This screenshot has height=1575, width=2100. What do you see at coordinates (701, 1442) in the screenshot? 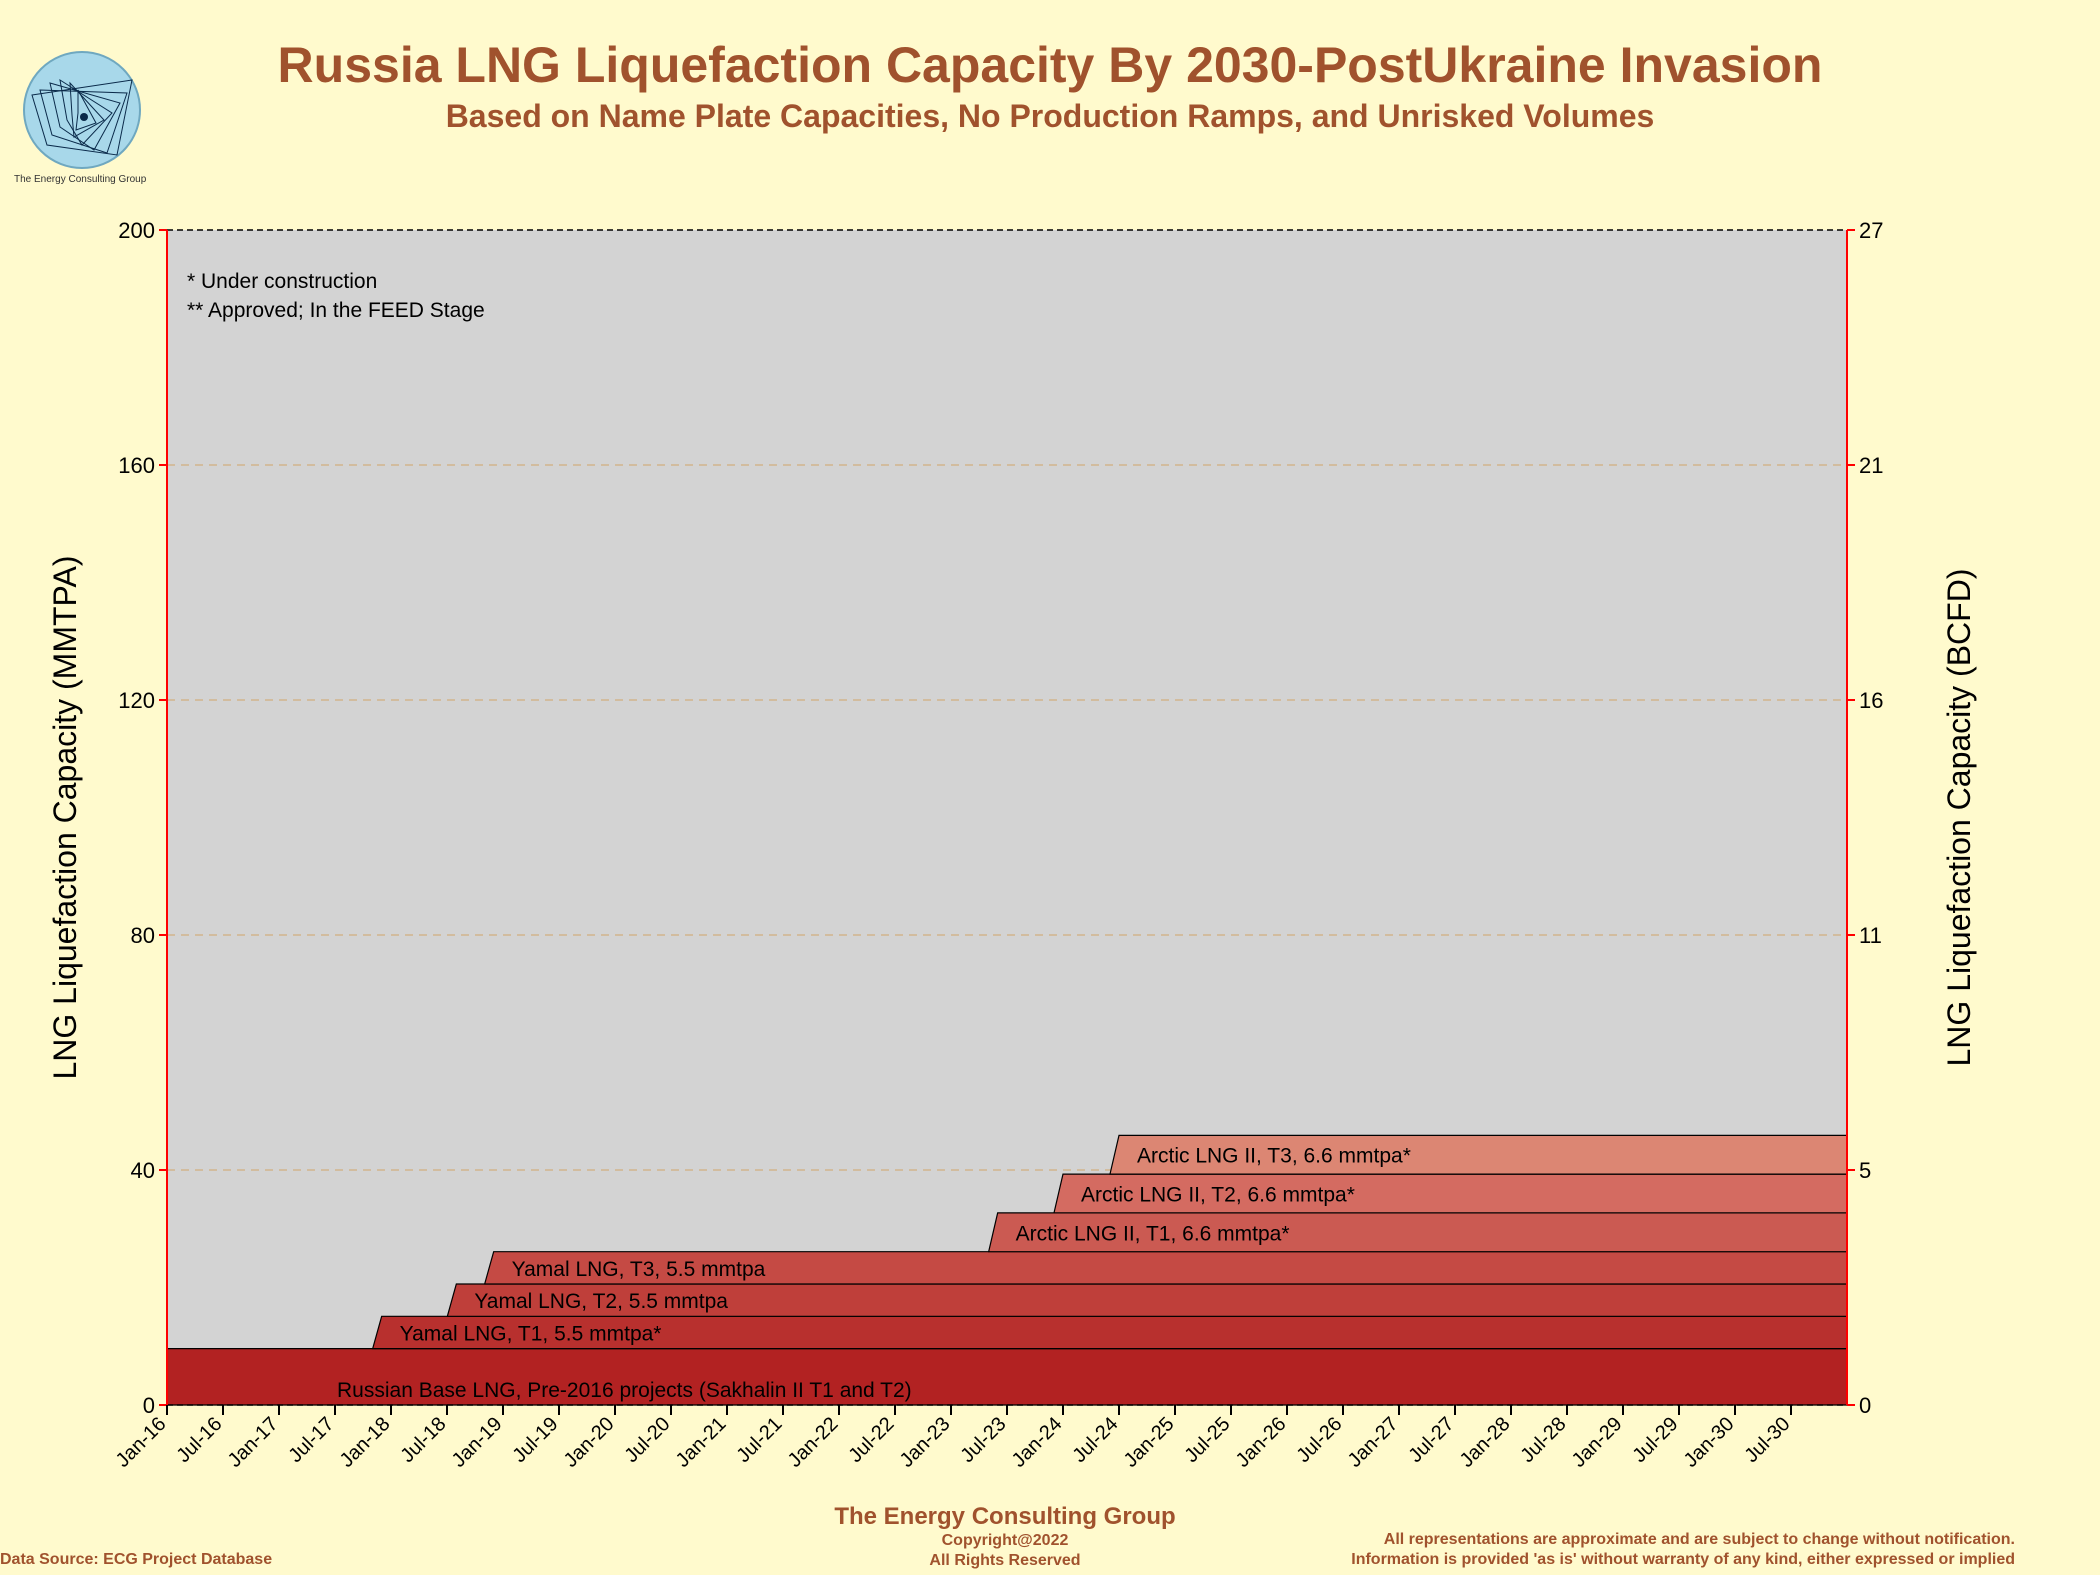
I see `x-tick-label-10: Jan-21` at bounding box center [701, 1442].